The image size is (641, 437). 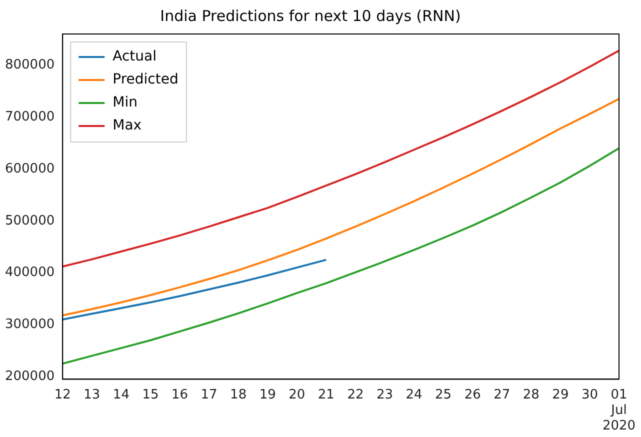 I want to click on x-tick-label: 24, so click(x=414, y=394).